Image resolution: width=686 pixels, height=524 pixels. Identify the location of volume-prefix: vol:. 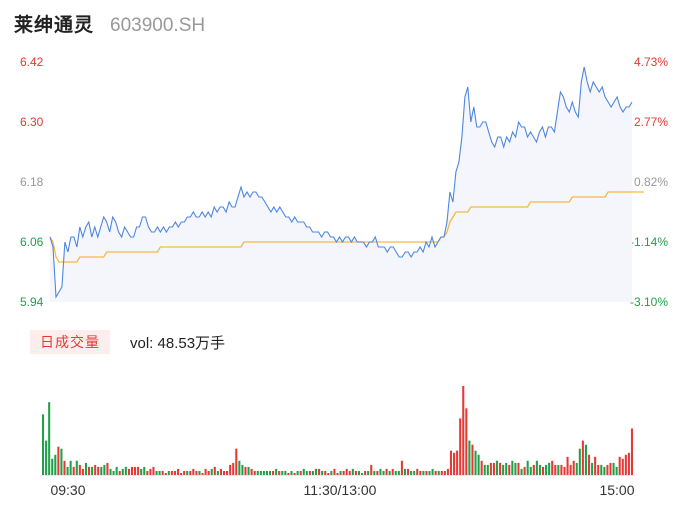
(144, 343).